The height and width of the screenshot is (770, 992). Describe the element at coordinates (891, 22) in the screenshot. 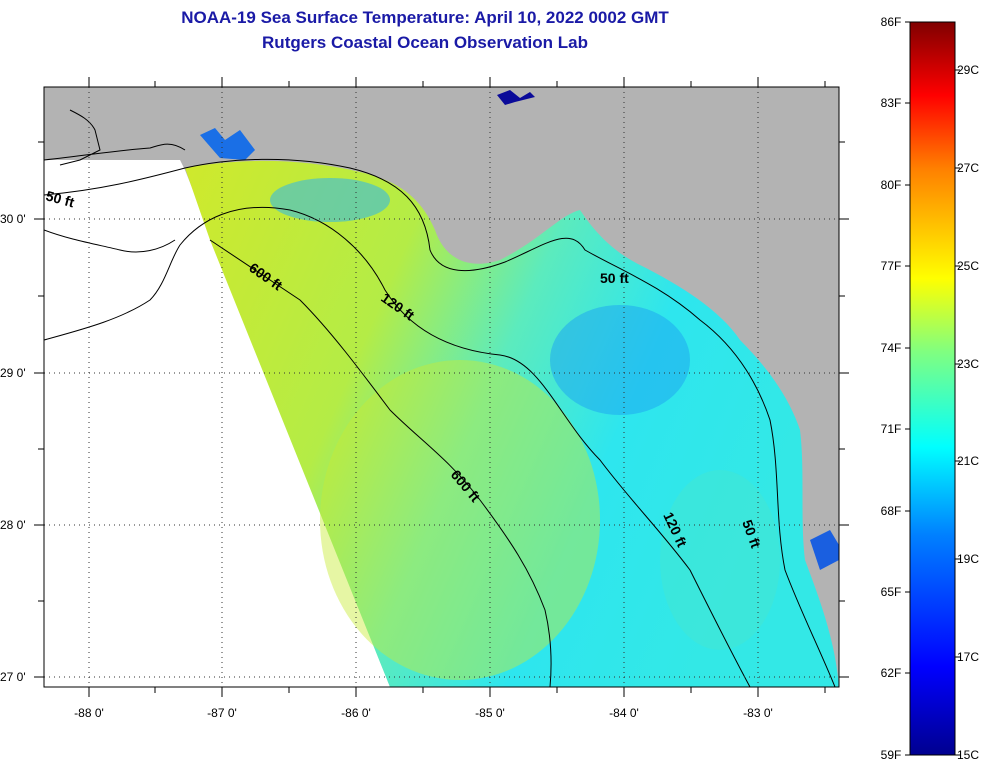

I see `colorbar-f-label: 86F` at that location.